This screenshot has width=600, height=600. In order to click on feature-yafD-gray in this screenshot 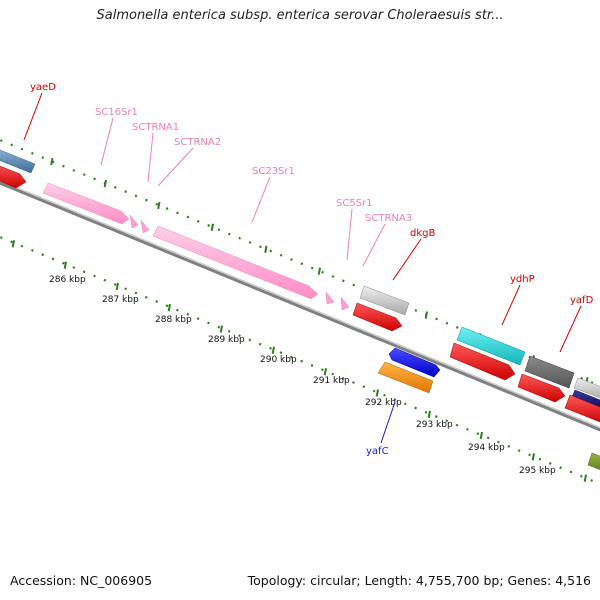, I will do `click(549, 372)`.